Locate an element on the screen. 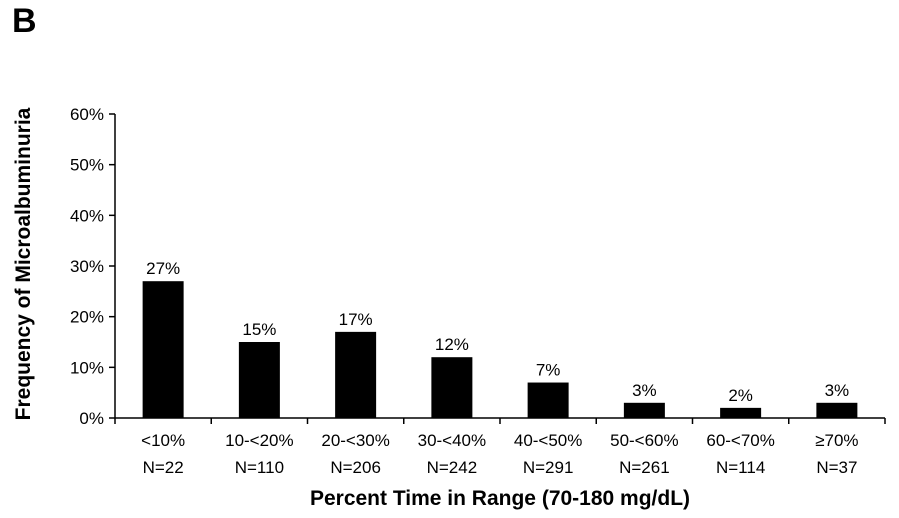 The height and width of the screenshot is (518, 899). y-tick-label: 50% is located at coordinates (87, 165).